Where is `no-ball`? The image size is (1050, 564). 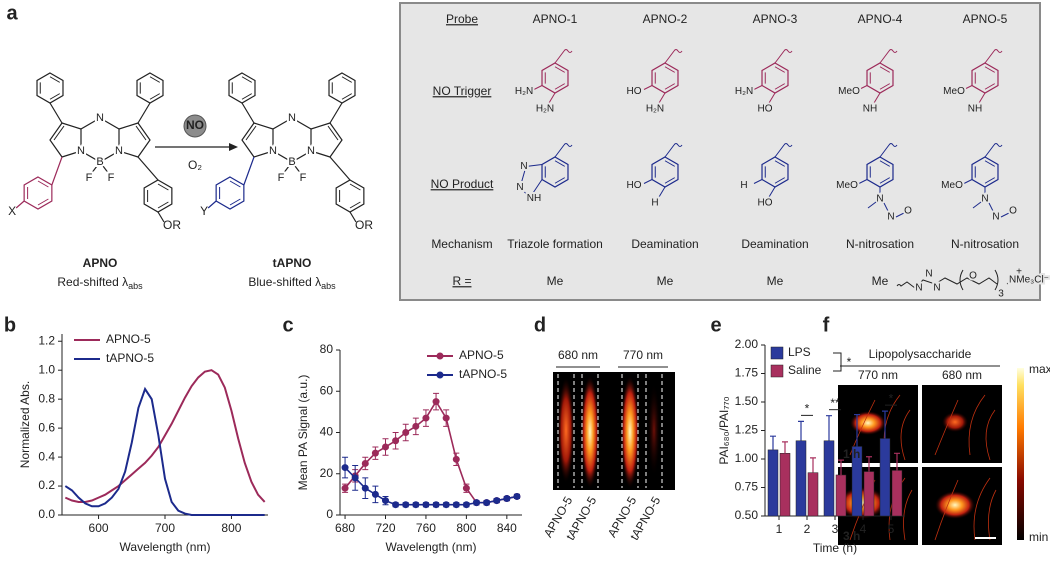
no-ball is located at coordinates (195, 126).